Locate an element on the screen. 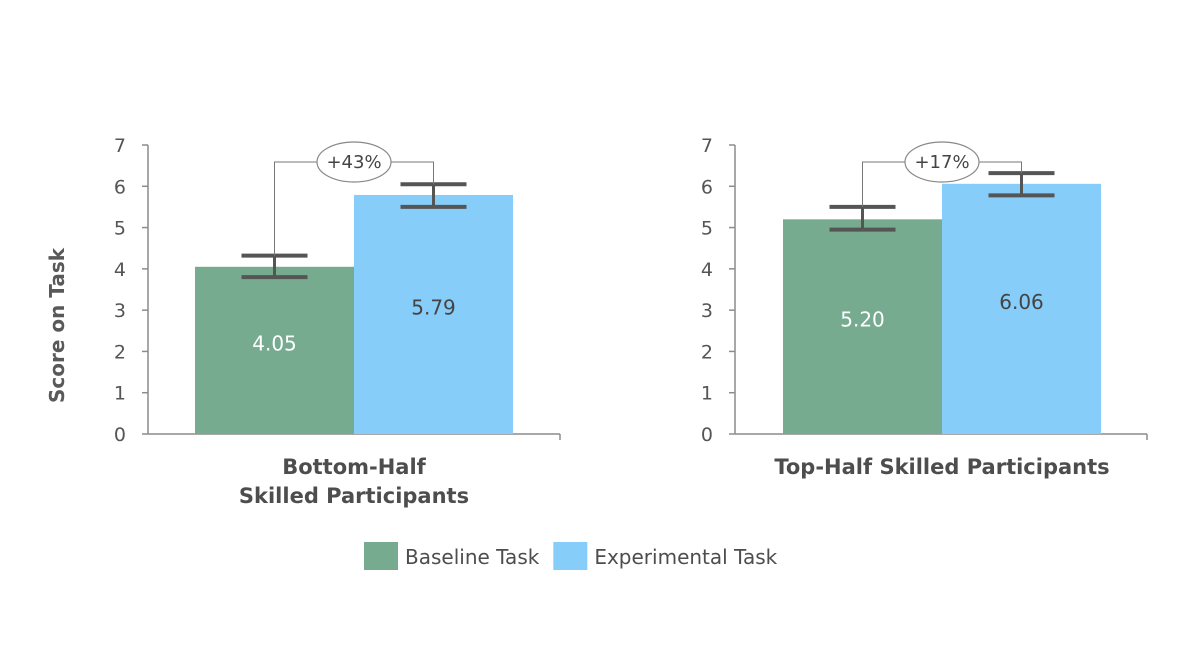 The height and width of the screenshot is (648, 1180). bar-value-label: 5.20 is located at coordinates (862, 320).